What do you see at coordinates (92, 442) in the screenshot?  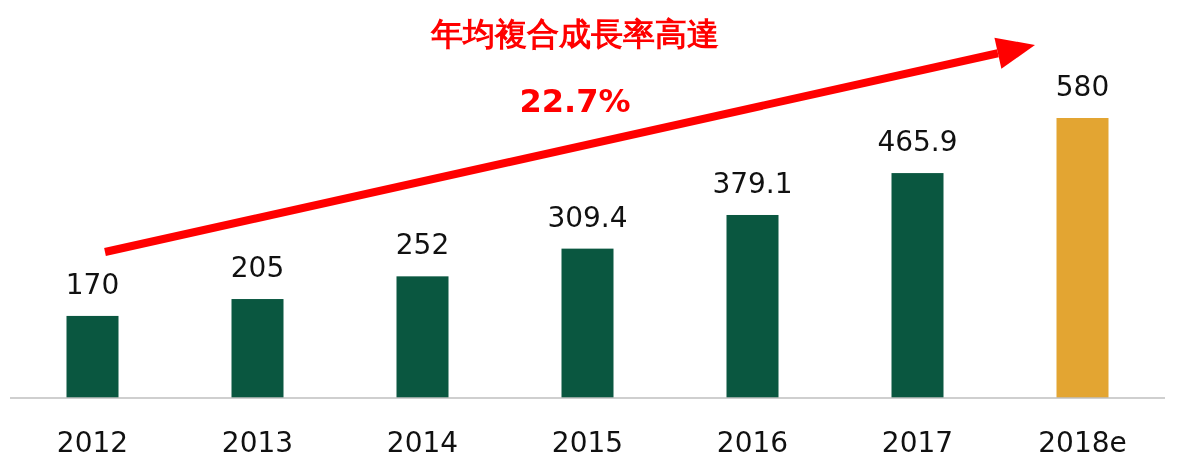 I see `x-tick-label: 2012` at bounding box center [92, 442].